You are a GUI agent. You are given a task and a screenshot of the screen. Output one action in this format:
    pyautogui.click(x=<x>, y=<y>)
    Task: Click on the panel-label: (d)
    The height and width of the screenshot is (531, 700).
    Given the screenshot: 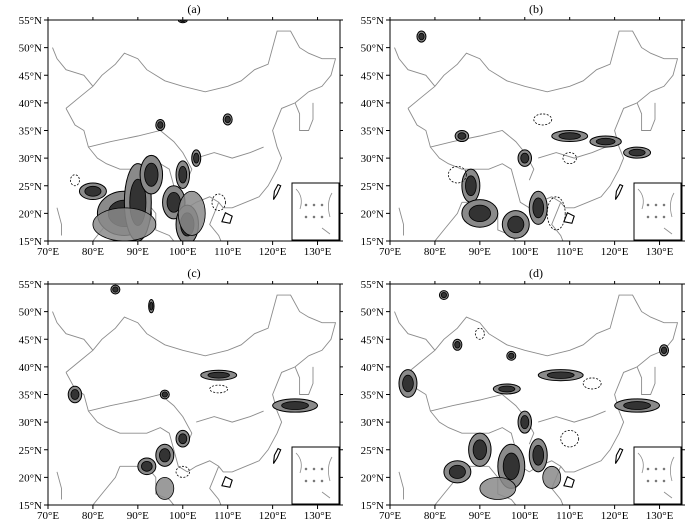 What is the action you would take?
    pyautogui.click(x=536, y=273)
    